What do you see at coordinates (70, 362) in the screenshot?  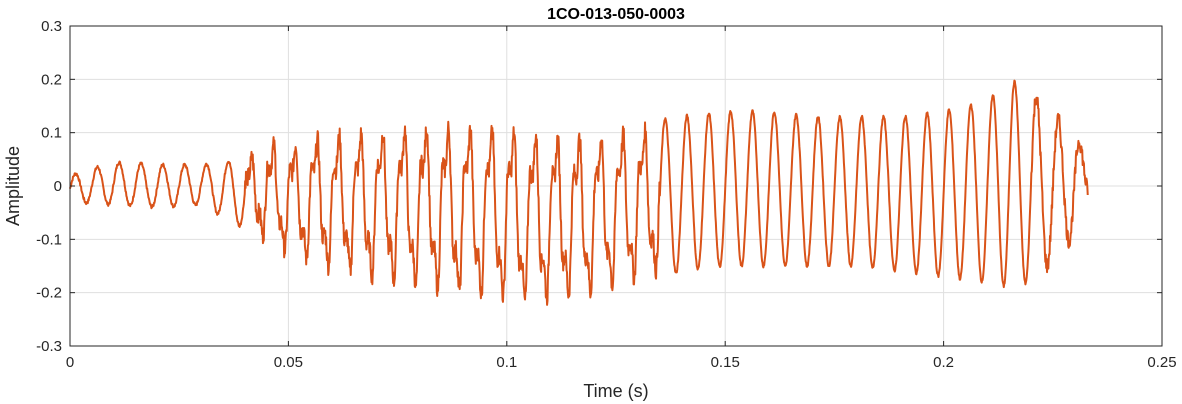 I see `x-tick-label: 0` at bounding box center [70, 362].